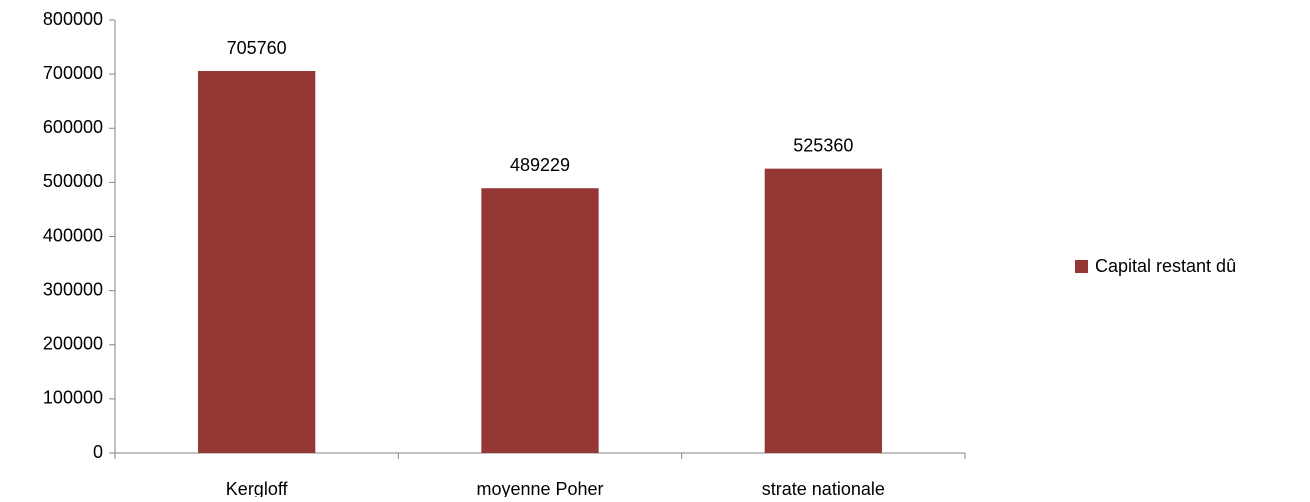 The width and height of the screenshot is (1310, 502). I want to click on y-tick-label: 200000, so click(73, 344).